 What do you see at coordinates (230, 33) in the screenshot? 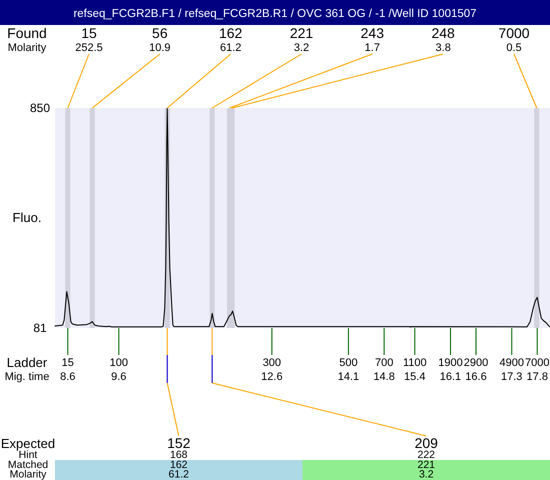
I see `band-label: 162` at bounding box center [230, 33].